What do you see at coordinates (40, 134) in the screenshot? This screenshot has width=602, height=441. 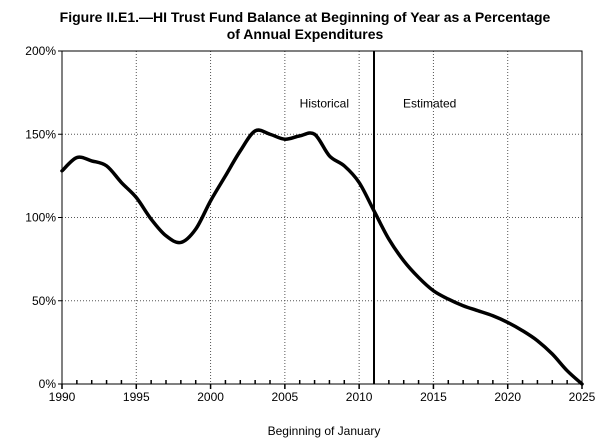 I see `y-tick-label-150: 150%` at bounding box center [40, 134].